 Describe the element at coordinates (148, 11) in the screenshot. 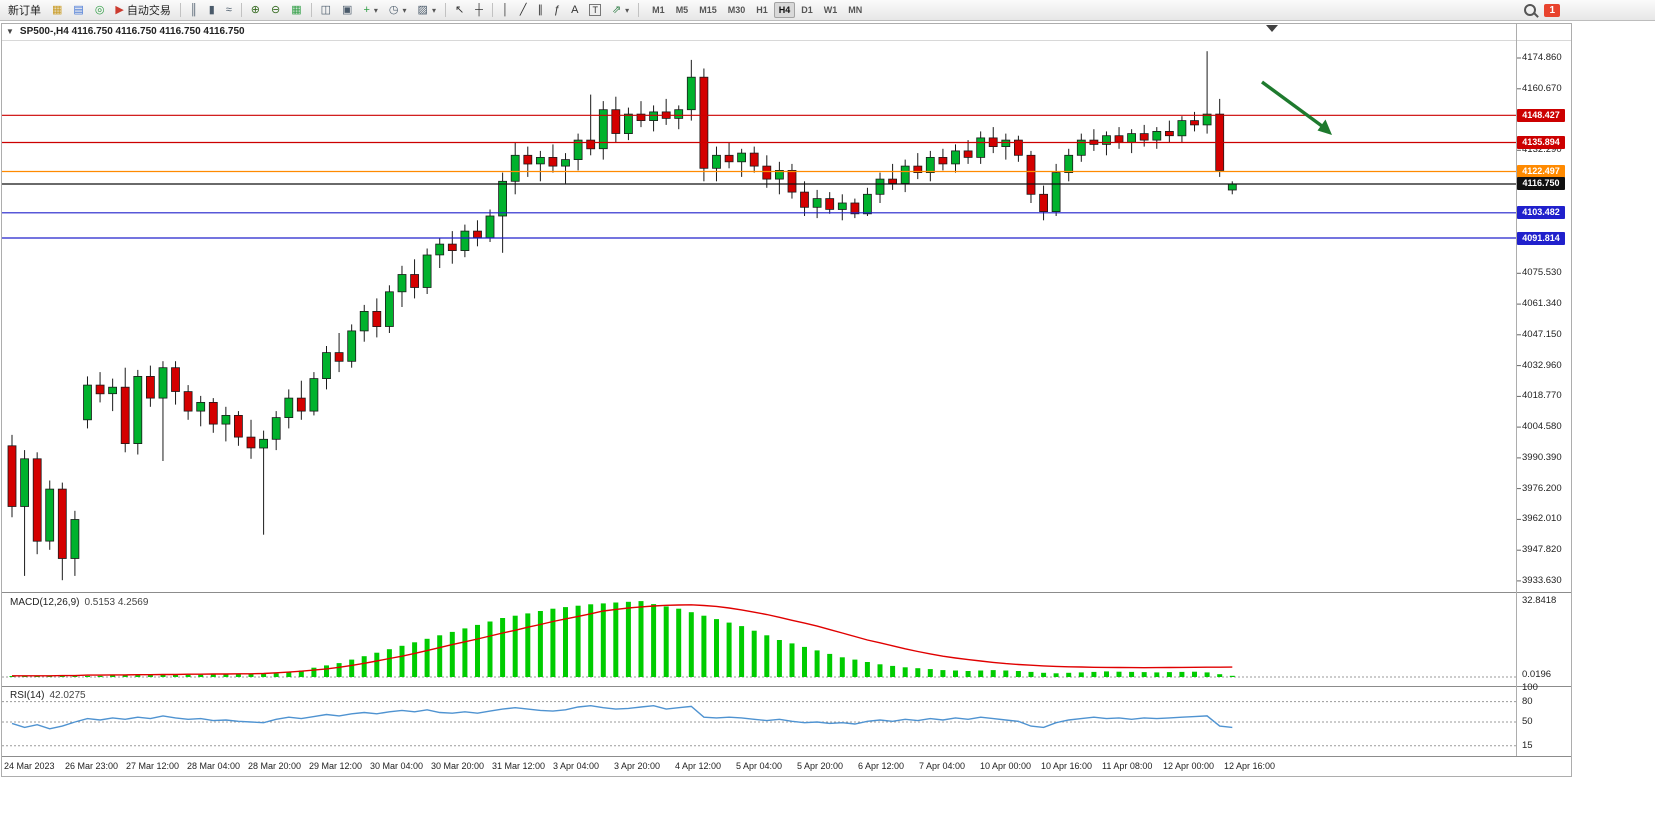

I see `auto-trading-button-label: 自动交易` at that location.